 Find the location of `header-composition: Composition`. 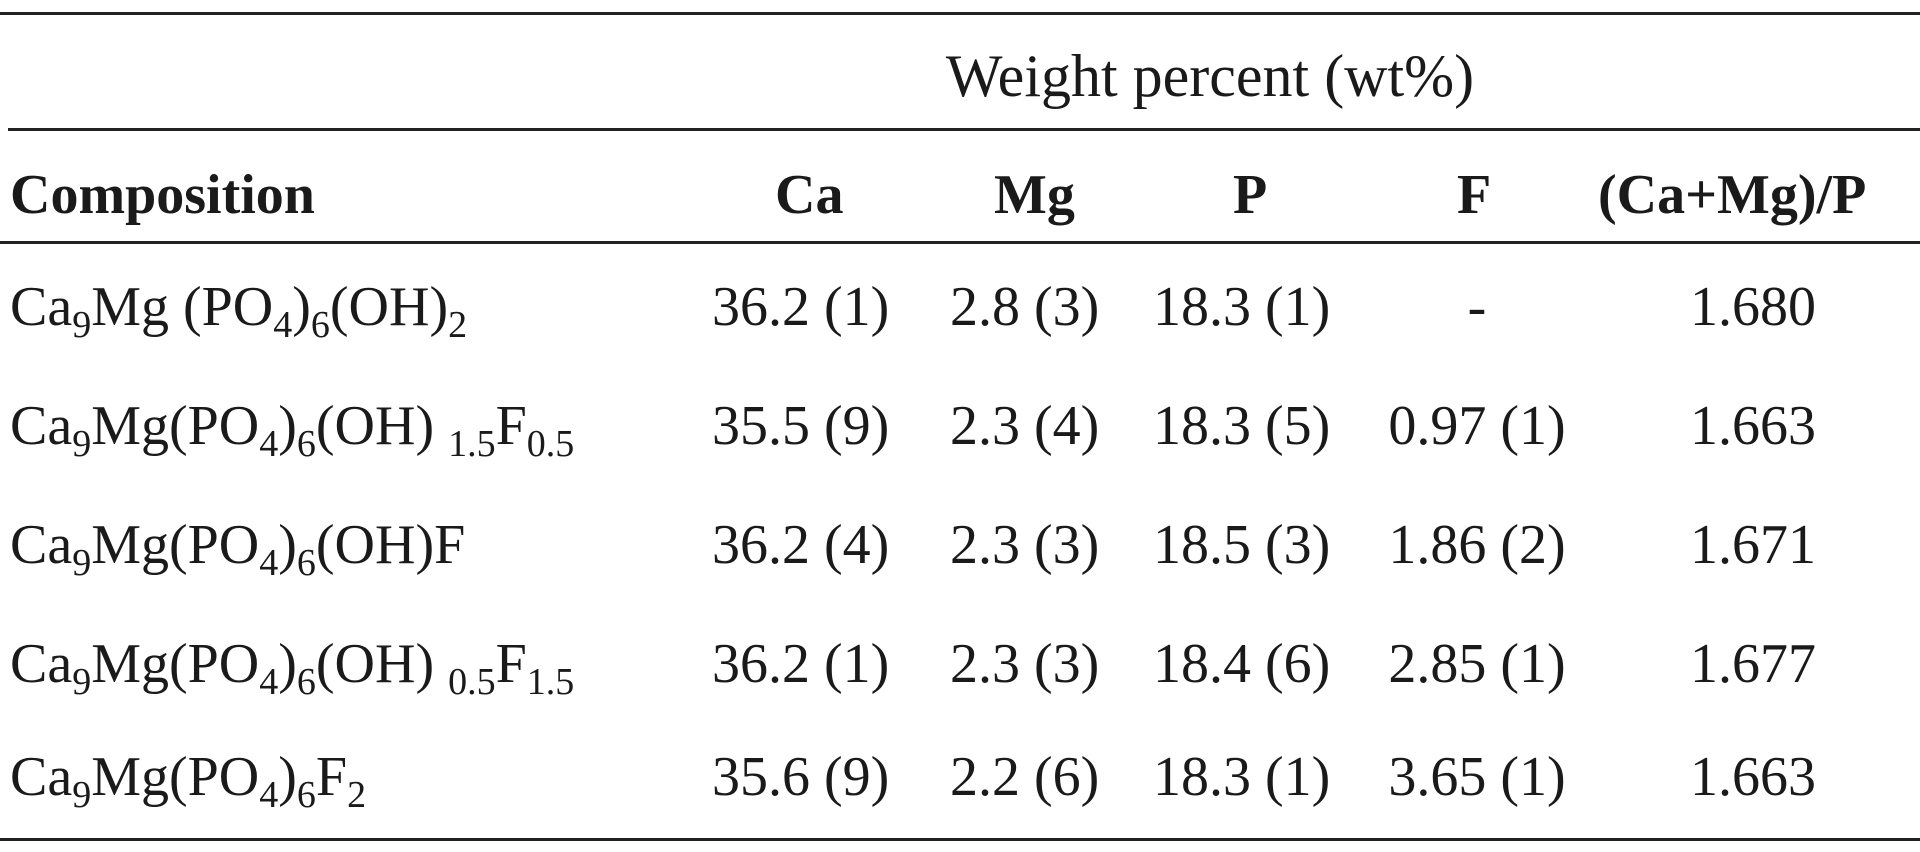

header-composition: Composition is located at coordinates (162, 195).